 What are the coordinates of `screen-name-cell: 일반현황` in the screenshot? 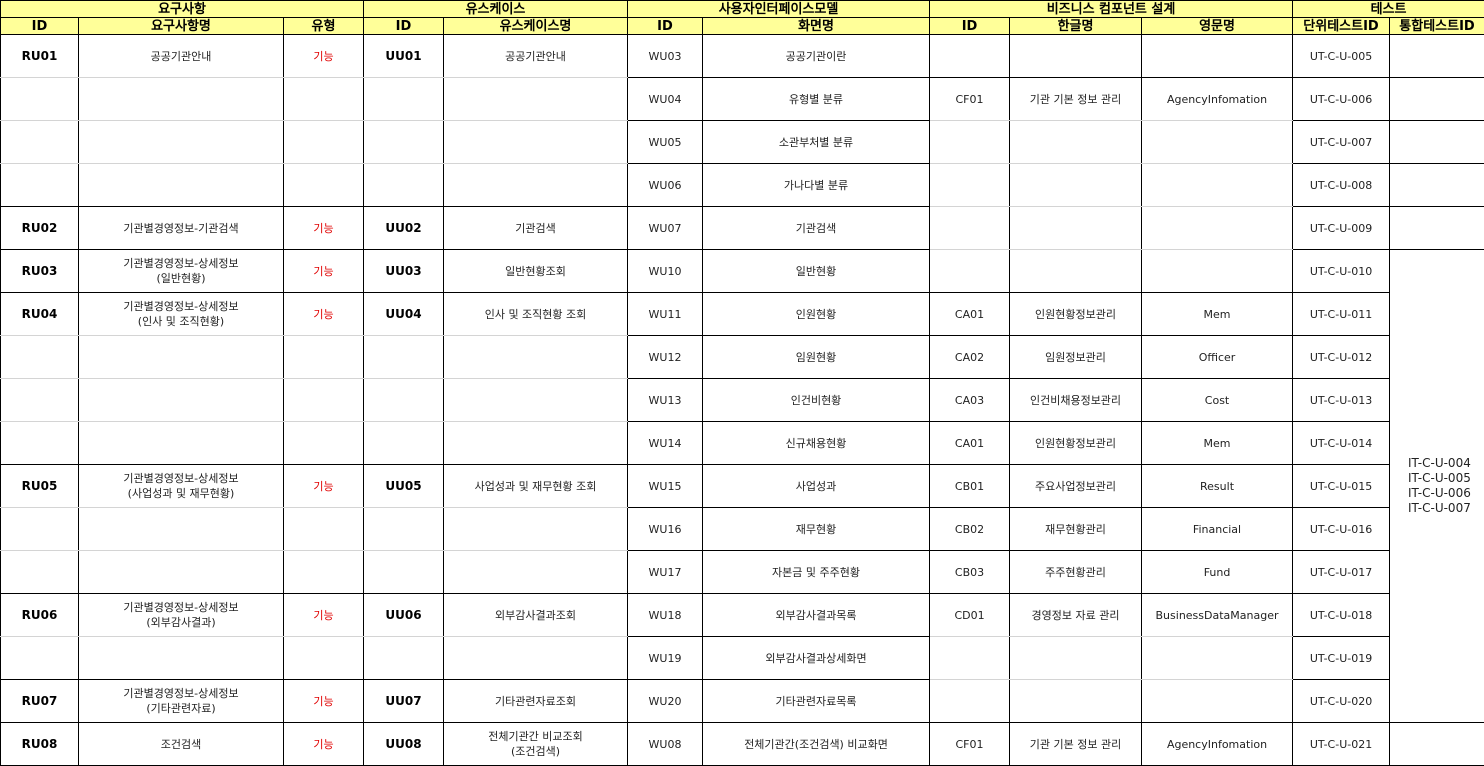 It's located at (816, 271).